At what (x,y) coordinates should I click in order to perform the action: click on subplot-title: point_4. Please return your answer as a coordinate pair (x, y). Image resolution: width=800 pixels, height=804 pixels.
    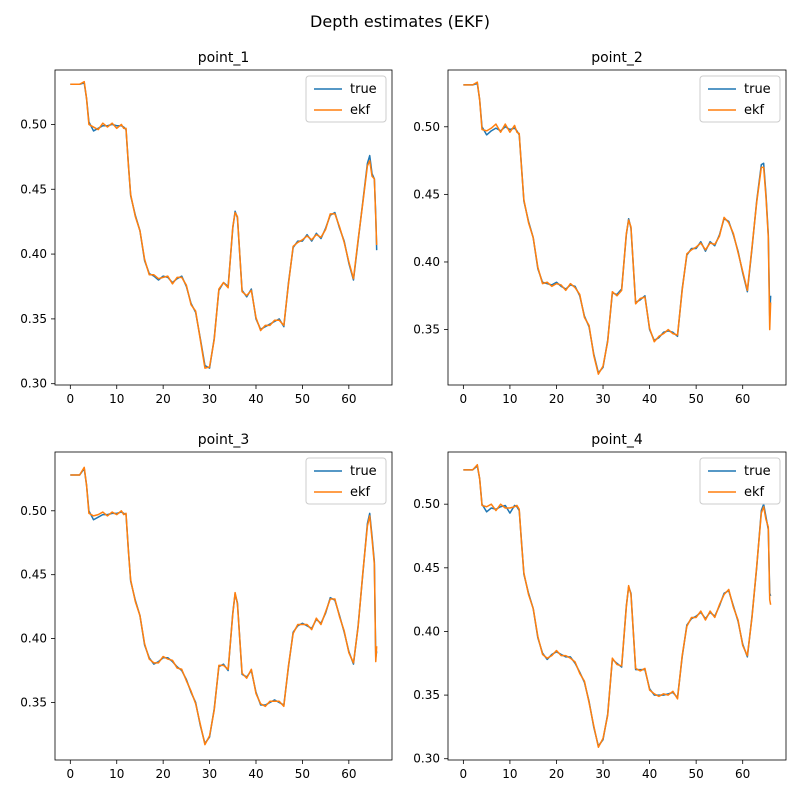
    Looking at the image, I should click on (617, 440).